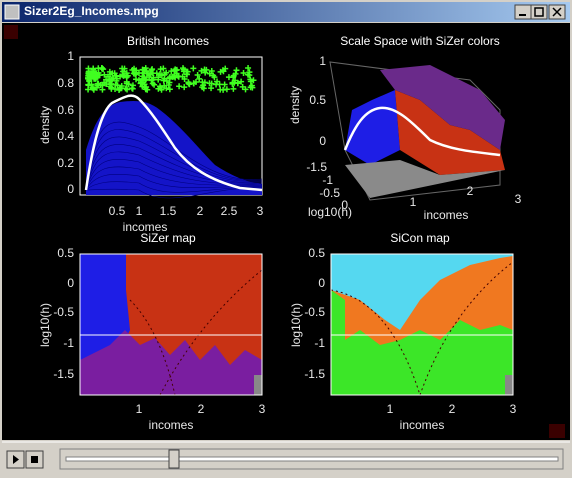  What do you see at coordinates (65, 163) in the screenshot?
I see `y-tick-label: 0.2` at bounding box center [65, 163].